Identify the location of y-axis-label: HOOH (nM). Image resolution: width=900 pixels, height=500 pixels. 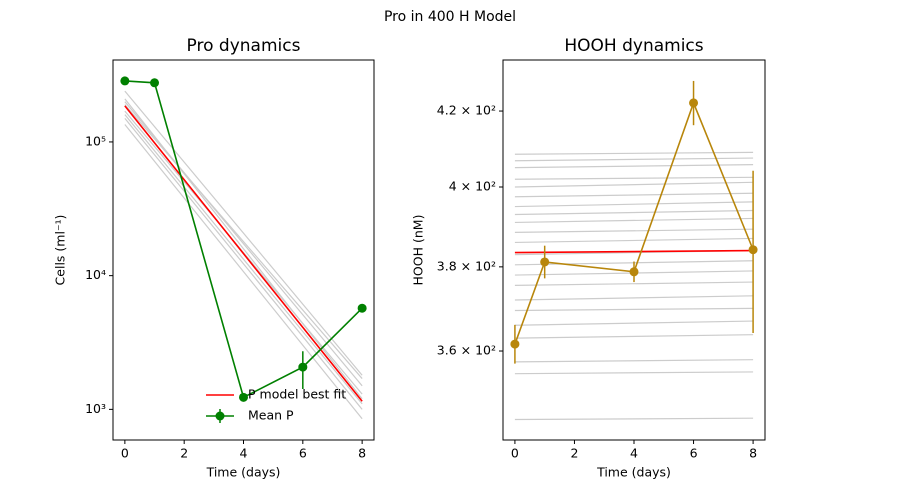
(418, 250).